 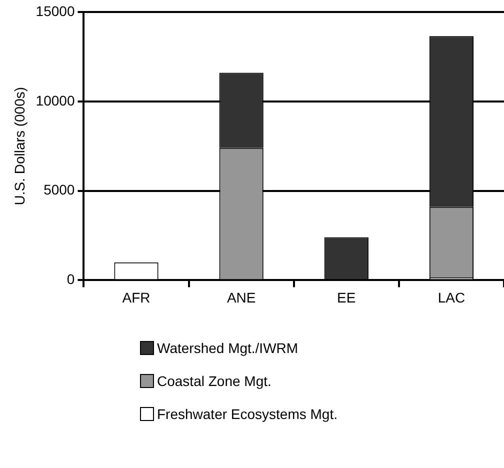 What do you see at coordinates (55, 100) in the screenshot?
I see `y-tick-label: 10000` at bounding box center [55, 100].